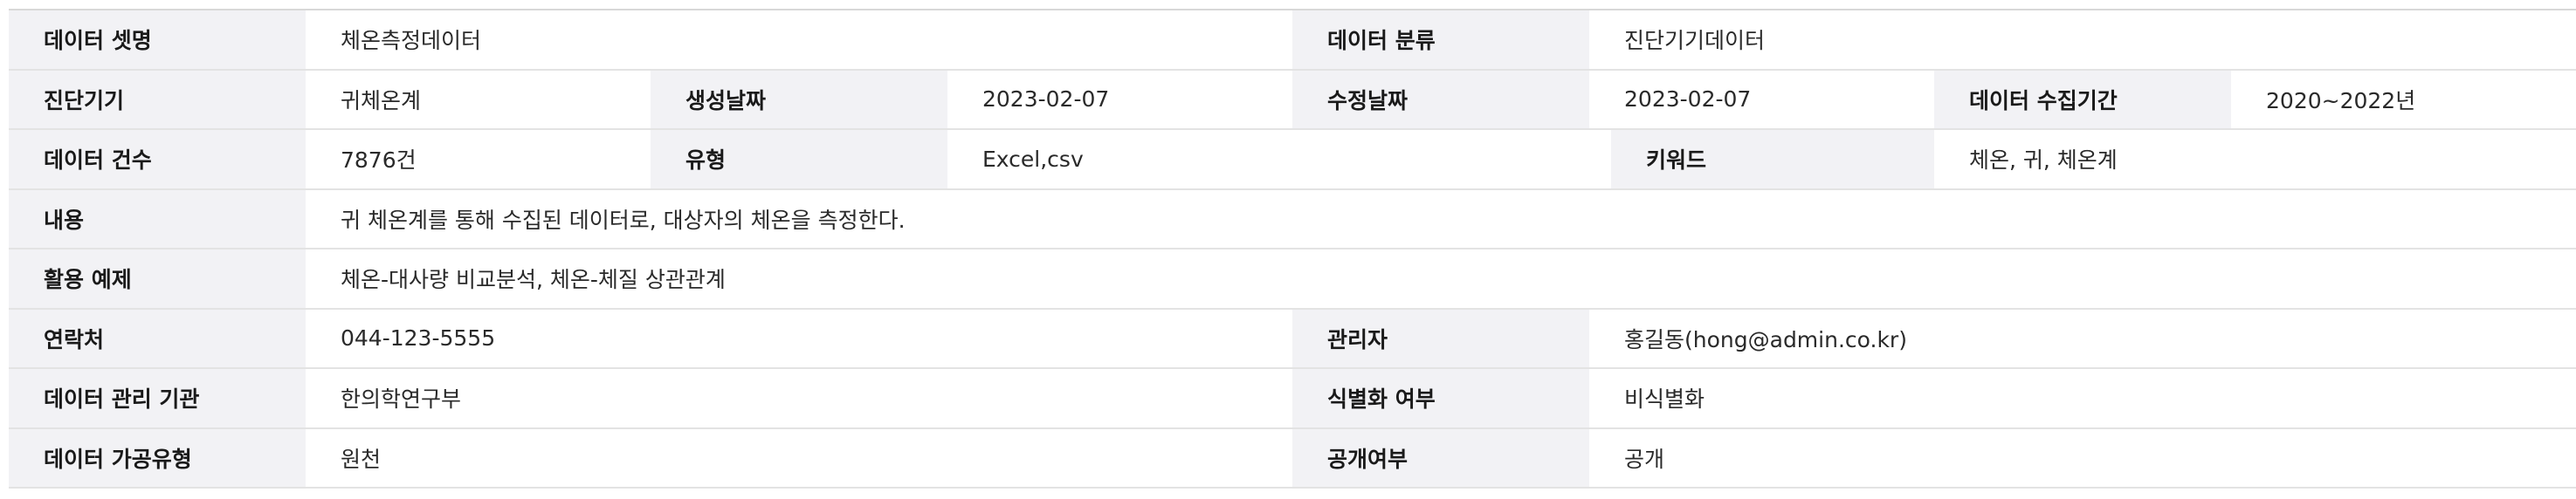 Image resolution: width=2576 pixels, height=499 pixels. Describe the element at coordinates (2082, 458) in the screenshot. I see `public-status-value: 공개` at that location.